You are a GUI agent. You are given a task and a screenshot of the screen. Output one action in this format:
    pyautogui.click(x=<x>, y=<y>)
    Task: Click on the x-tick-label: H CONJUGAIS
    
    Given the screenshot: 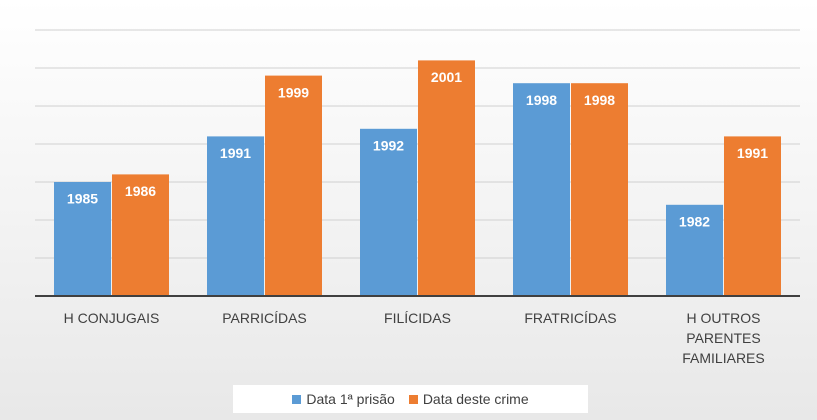 What is the action you would take?
    pyautogui.click(x=111, y=318)
    